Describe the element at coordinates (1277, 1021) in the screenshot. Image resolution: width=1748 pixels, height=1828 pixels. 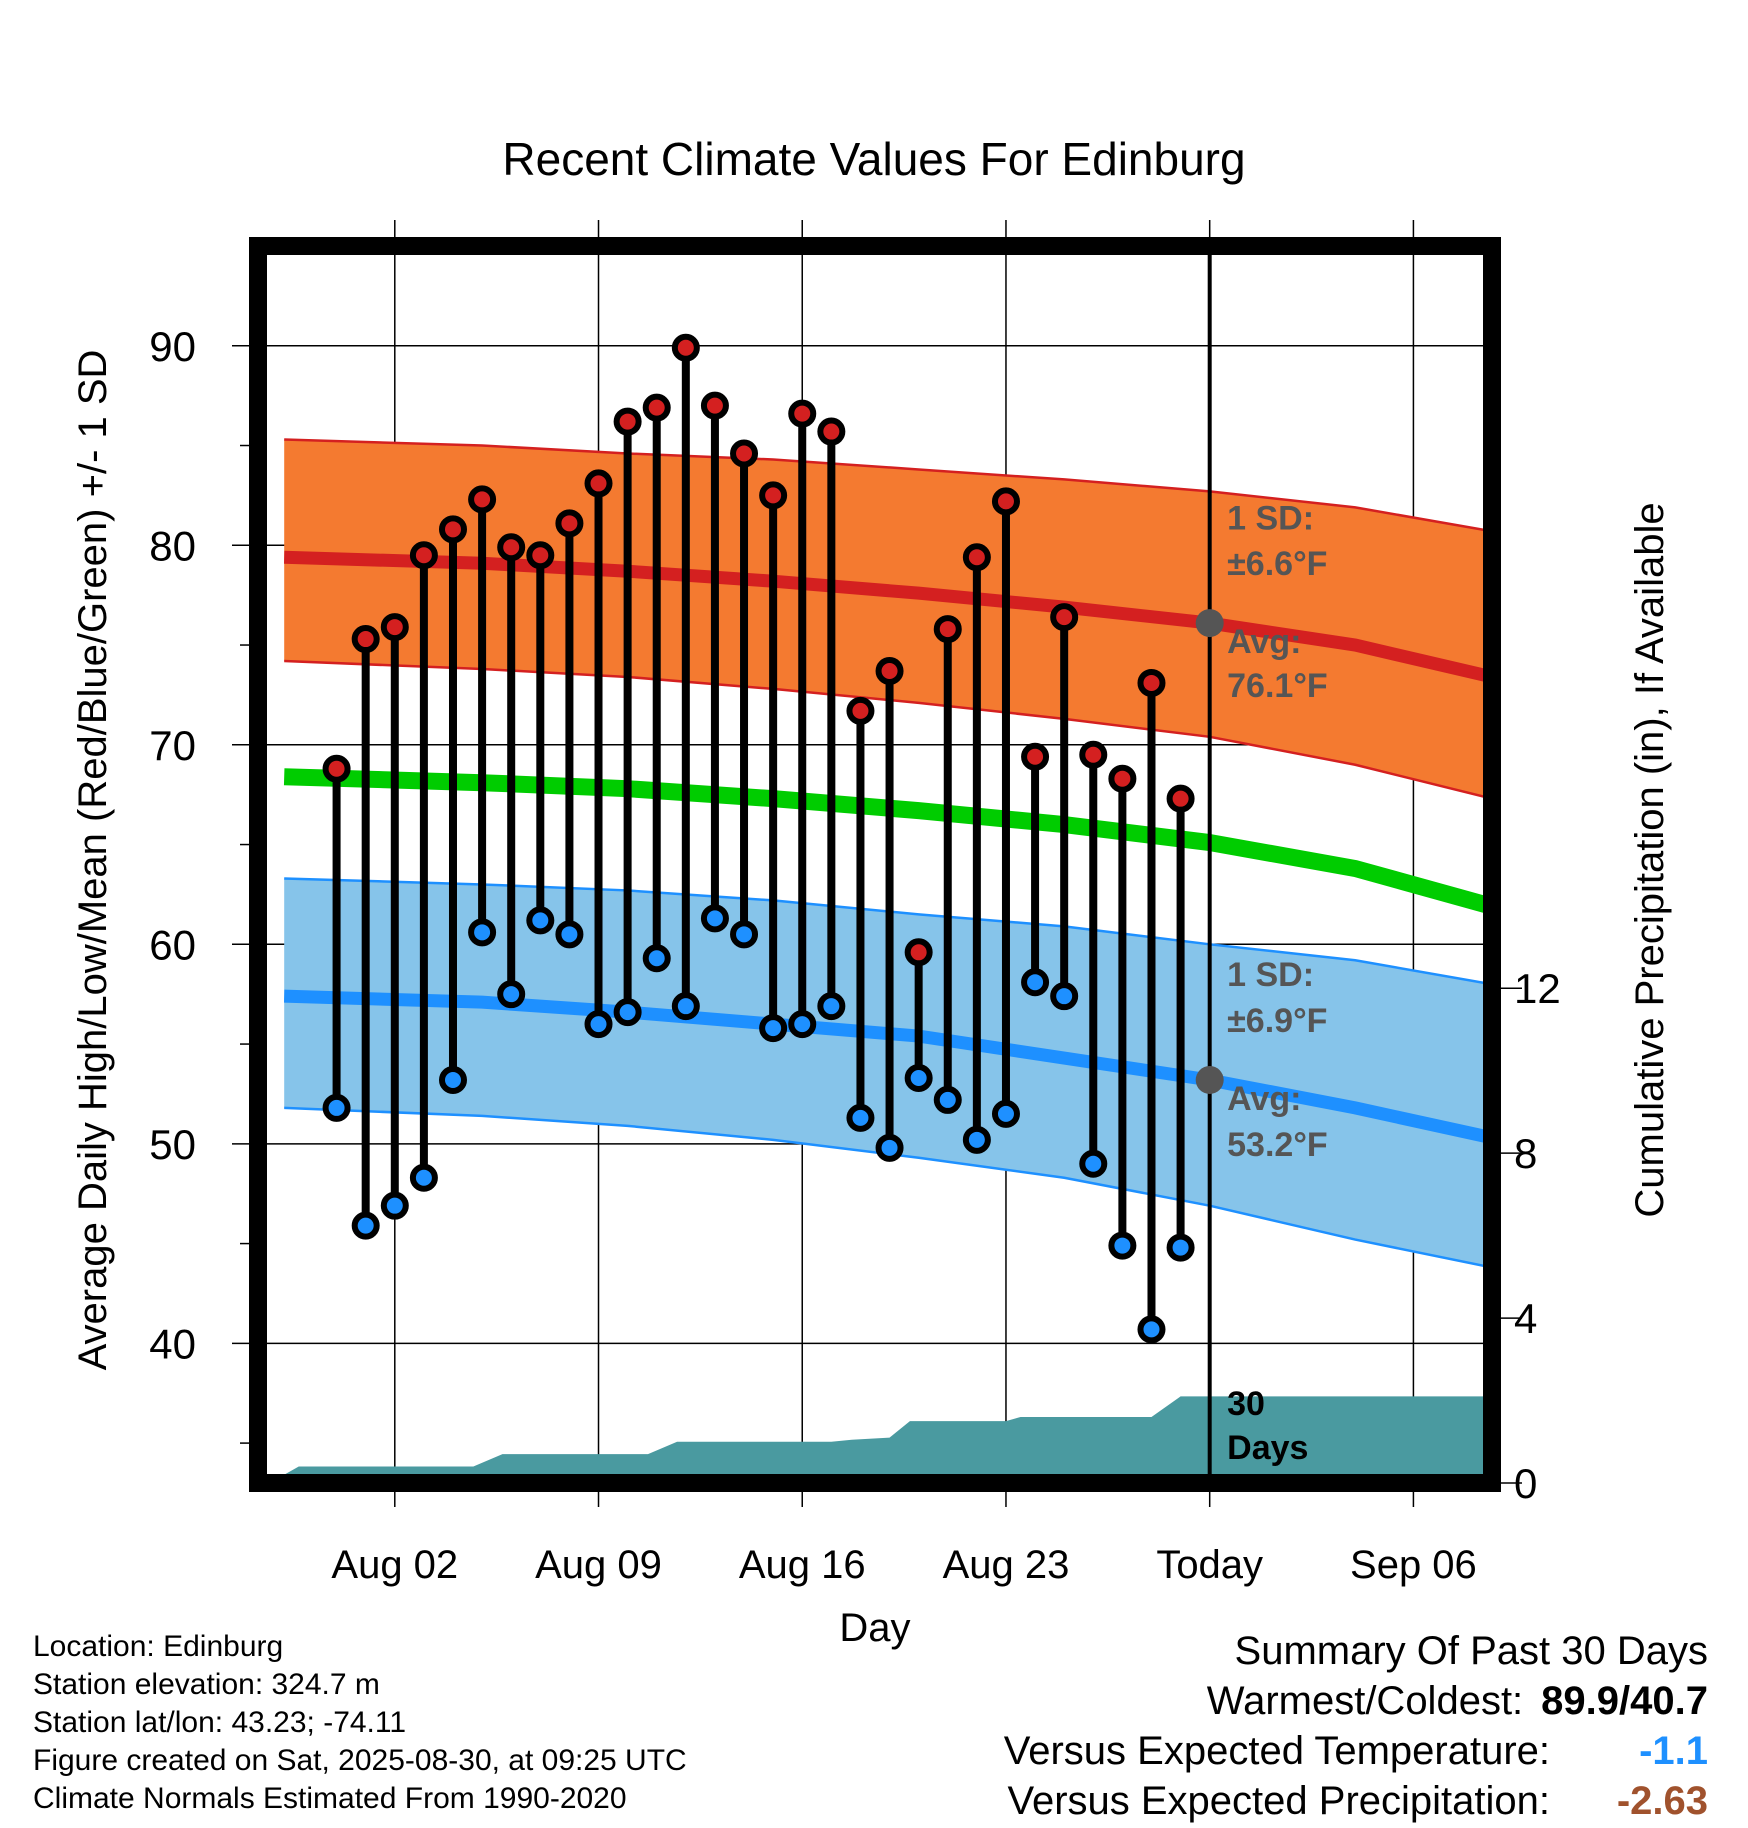
I see `normal-annotation: ±6.9°F` at that location.